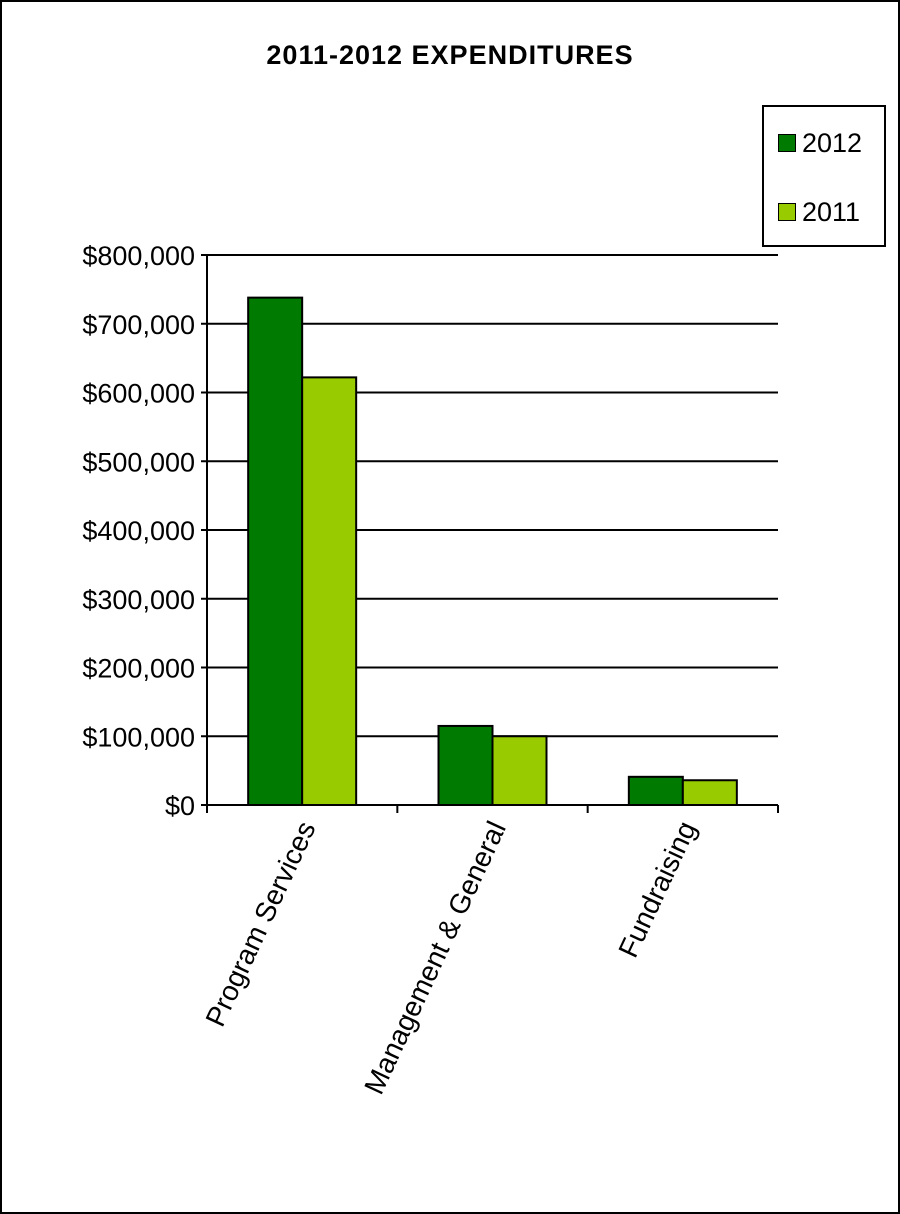 The height and width of the screenshot is (1214, 900). I want to click on legend-label-2012: 2012, so click(832, 142).